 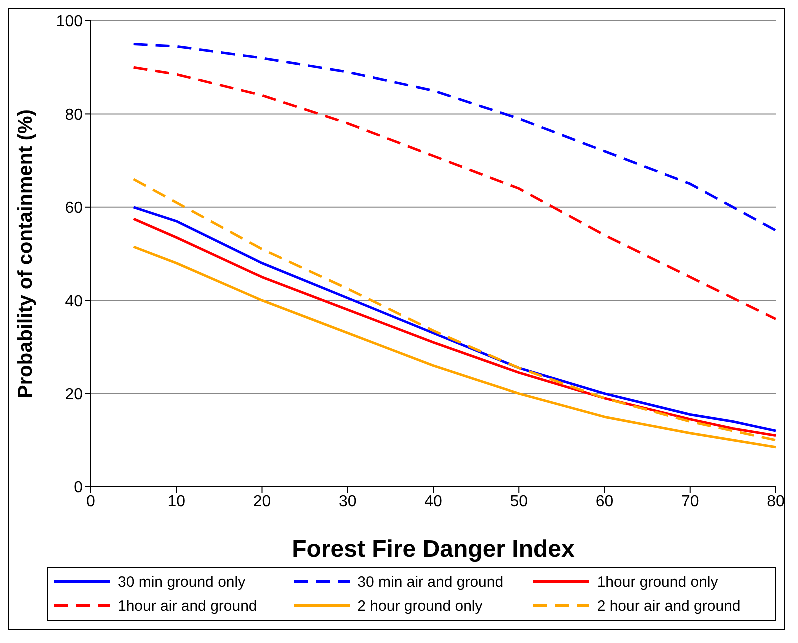 What do you see at coordinates (74, 395) in the screenshot?
I see `y-tick-label: 20` at bounding box center [74, 395].